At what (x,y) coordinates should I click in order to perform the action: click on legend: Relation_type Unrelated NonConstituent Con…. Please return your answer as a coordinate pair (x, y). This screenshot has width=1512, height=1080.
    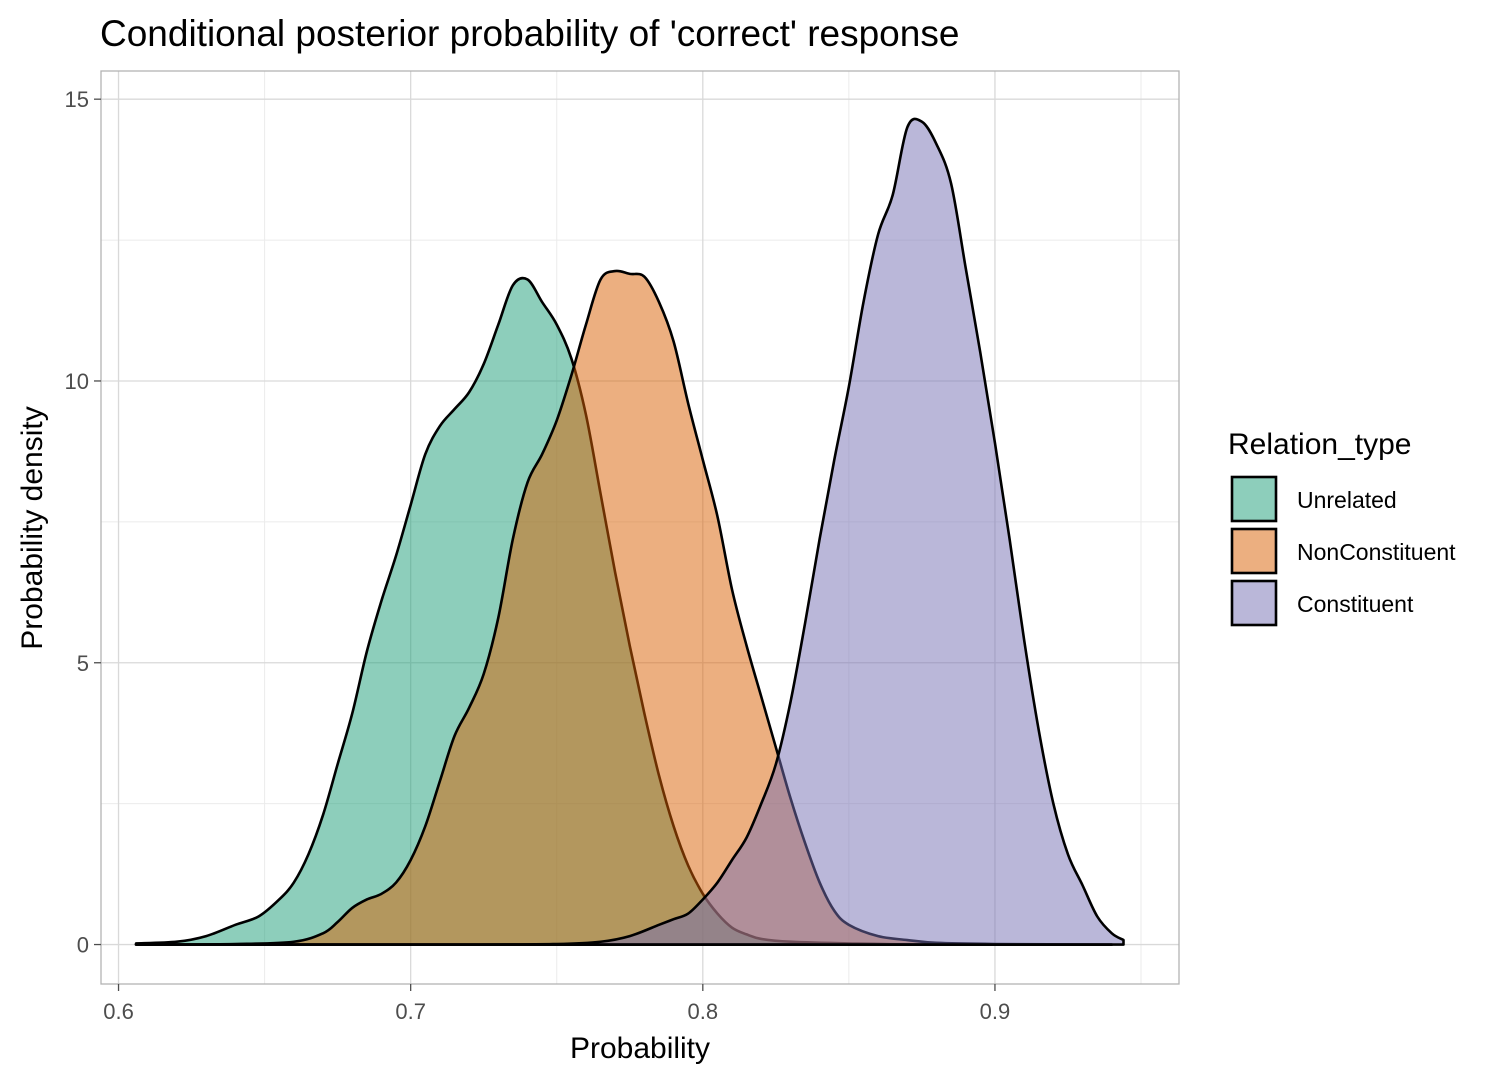
    Looking at the image, I should click on (1342, 527).